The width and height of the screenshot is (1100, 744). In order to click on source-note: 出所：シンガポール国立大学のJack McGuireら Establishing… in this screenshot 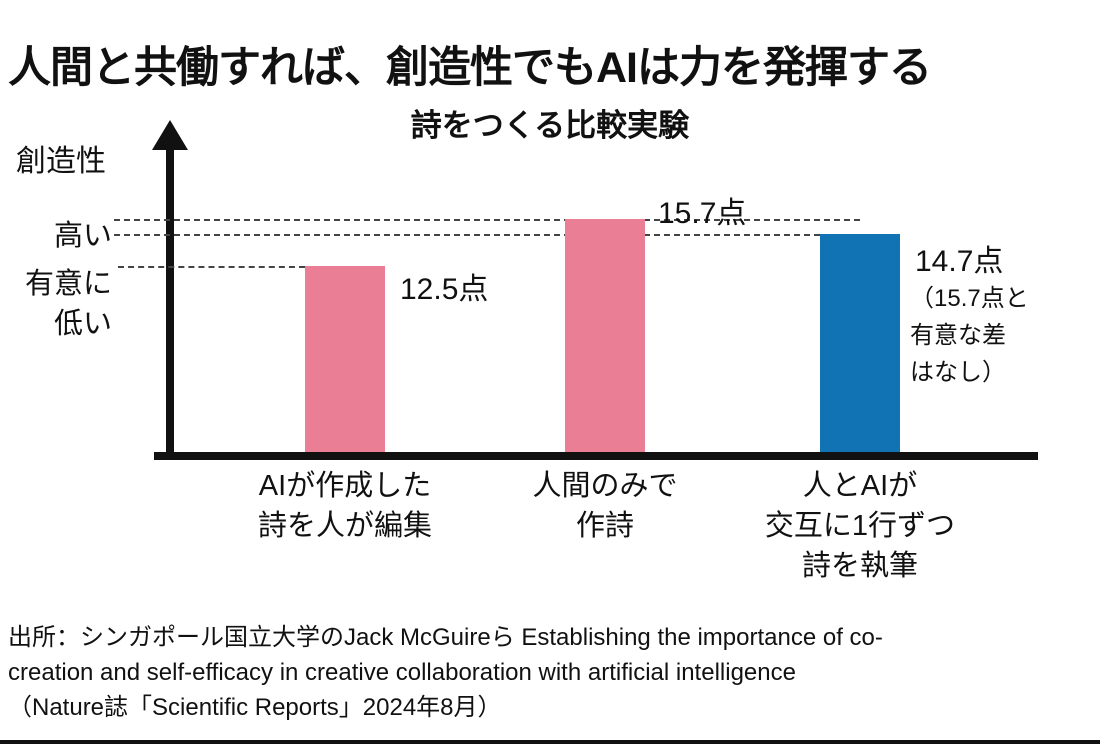, I will do `click(551, 672)`.